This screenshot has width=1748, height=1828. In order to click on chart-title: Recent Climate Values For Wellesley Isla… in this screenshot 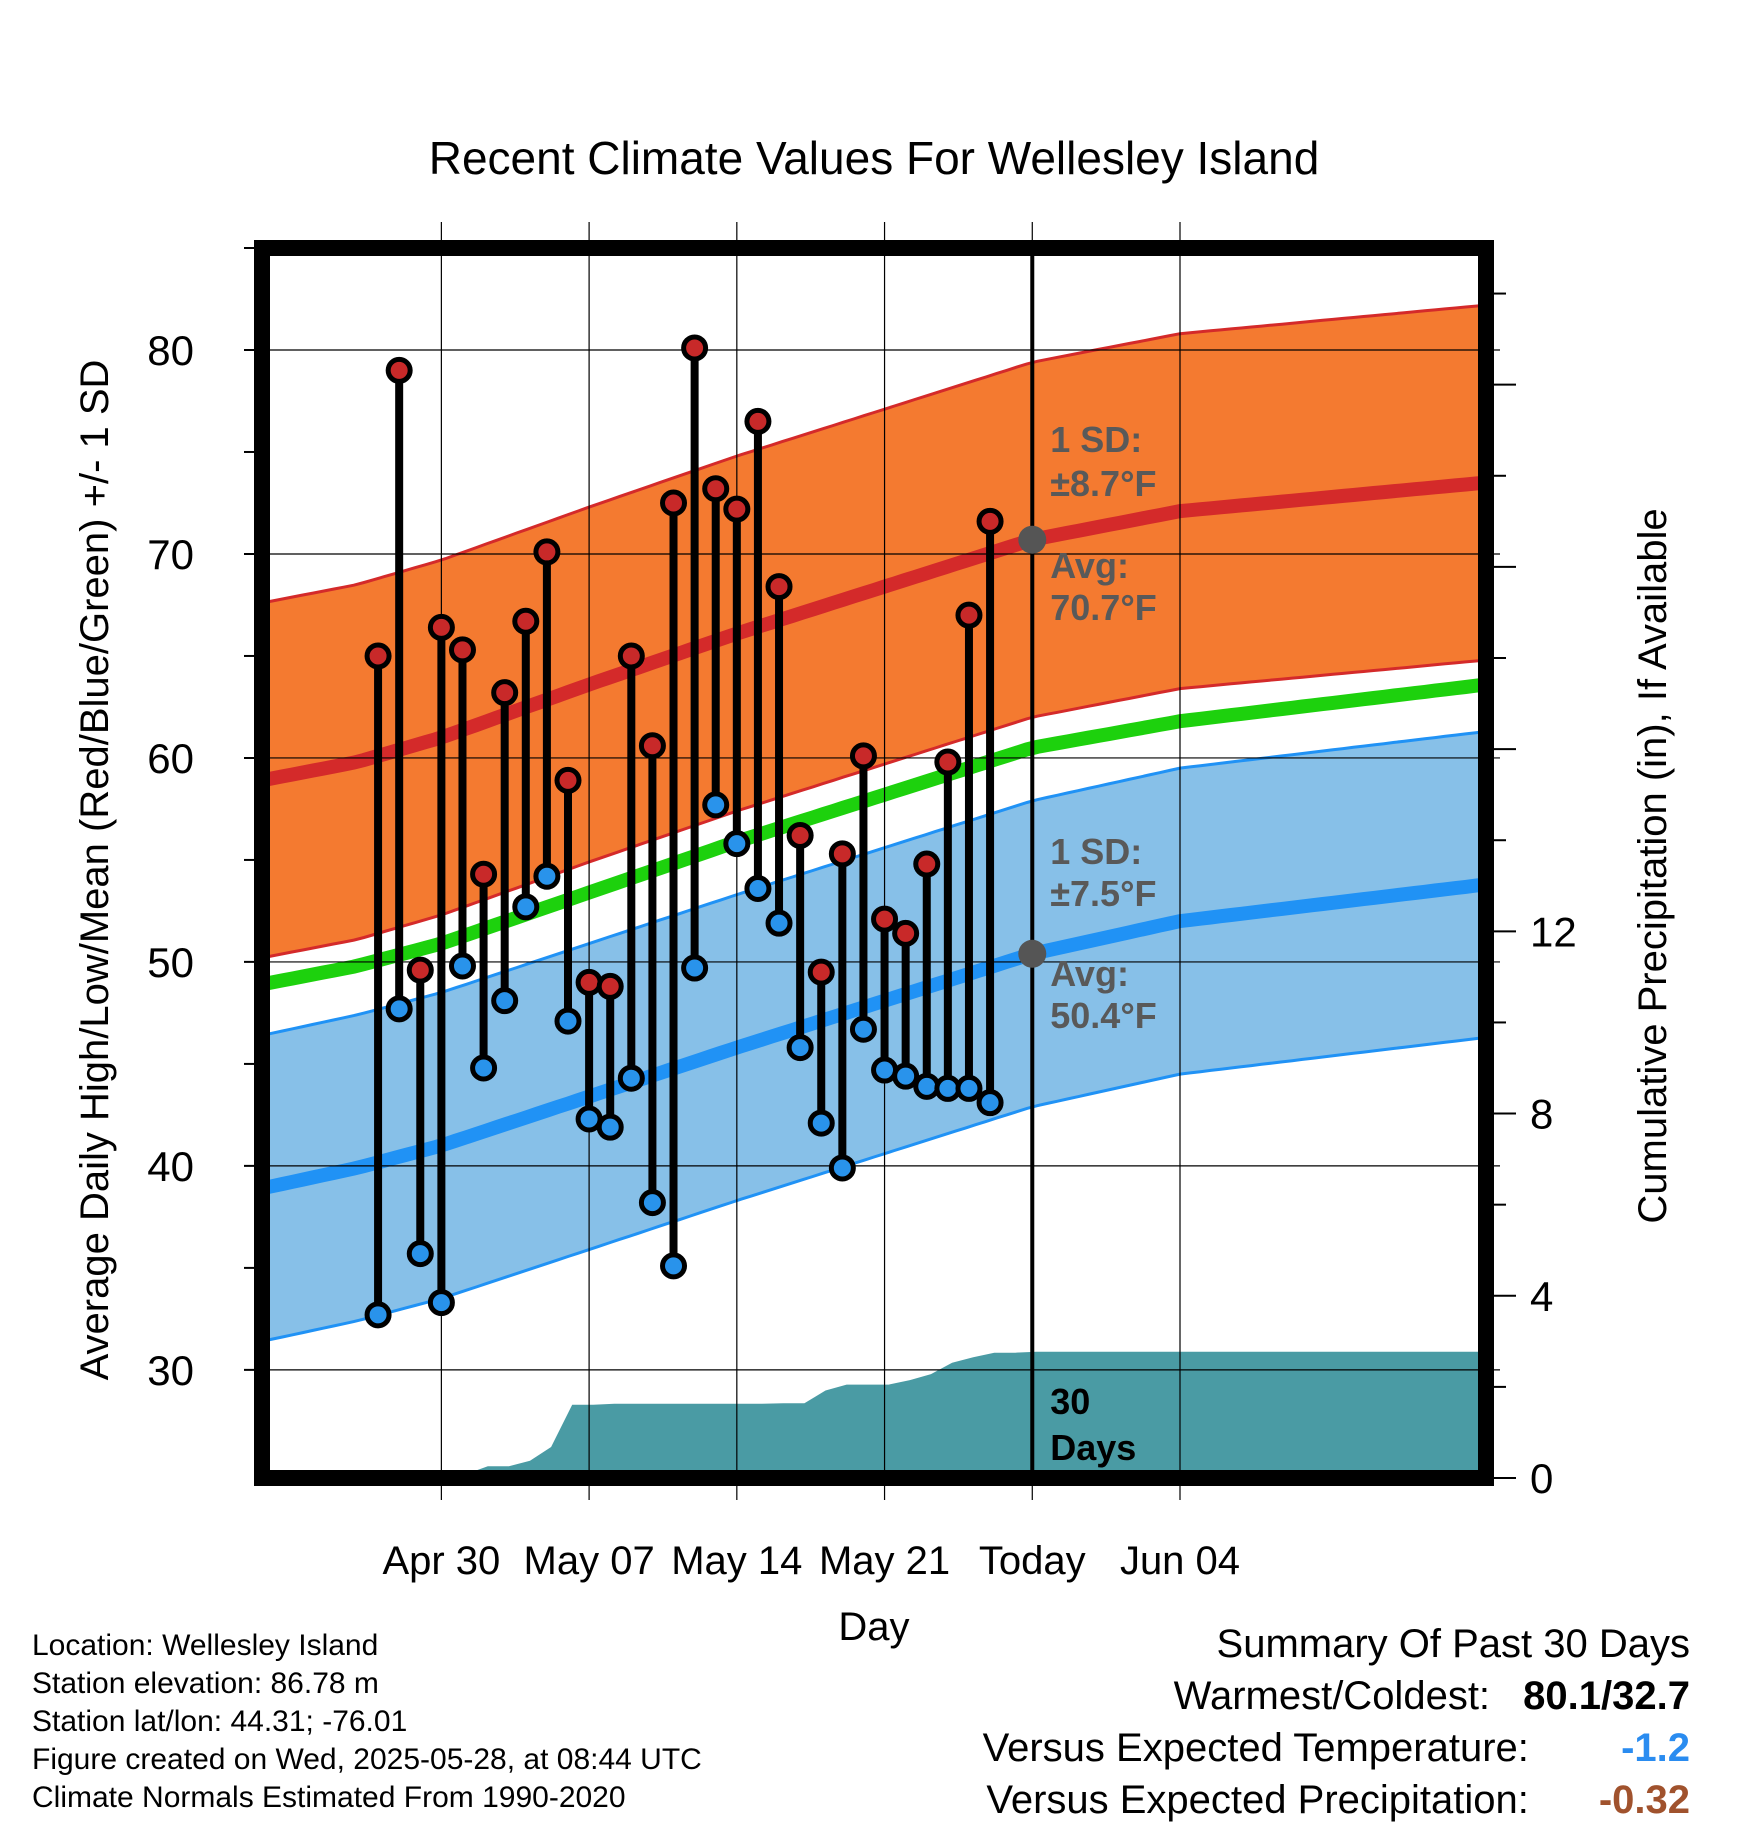, I will do `click(874, 158)`.